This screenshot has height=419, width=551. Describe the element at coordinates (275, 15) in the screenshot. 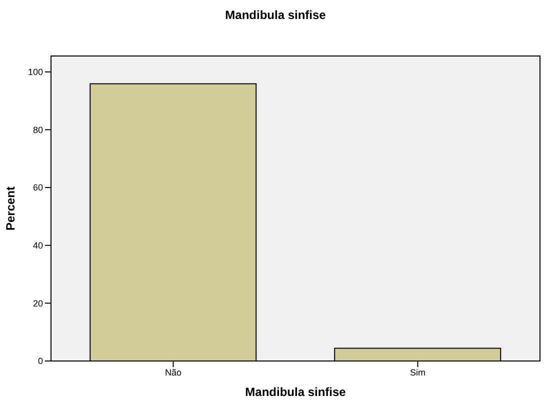

I see `chart-title: Mandibula sinfise` at that location.